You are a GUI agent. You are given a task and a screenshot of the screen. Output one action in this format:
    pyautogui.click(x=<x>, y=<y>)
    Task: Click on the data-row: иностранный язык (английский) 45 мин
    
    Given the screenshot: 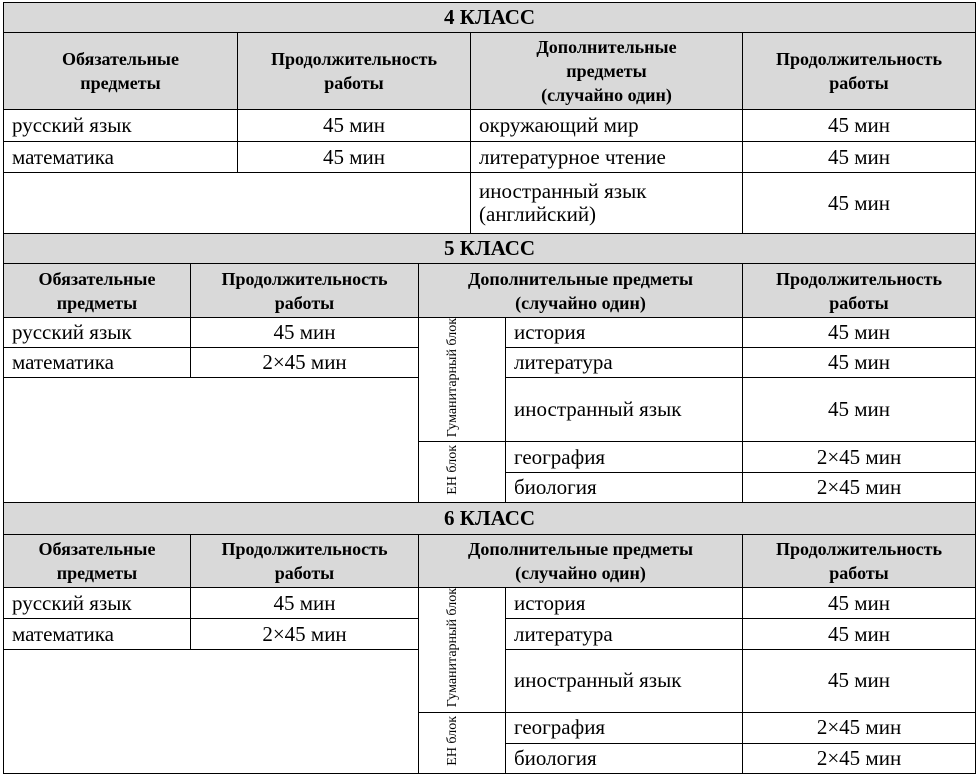 What is the action you would take?
    pyautogui.click(x=490, y=203)
    